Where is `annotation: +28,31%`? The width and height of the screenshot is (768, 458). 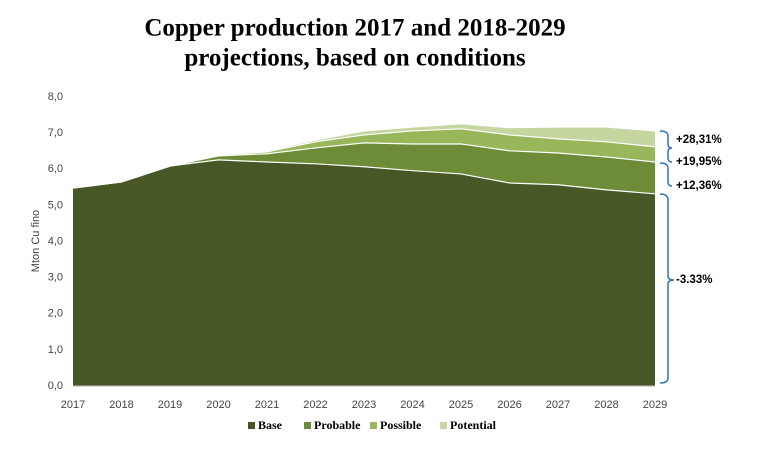 annotation: +28,31% is located at coordinates (699, 140).